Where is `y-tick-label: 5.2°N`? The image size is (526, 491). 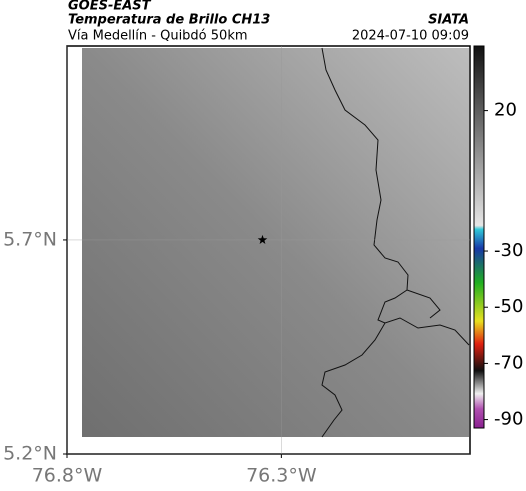 y-tick-label: 5.2°N is located at coordinates (30, 454).